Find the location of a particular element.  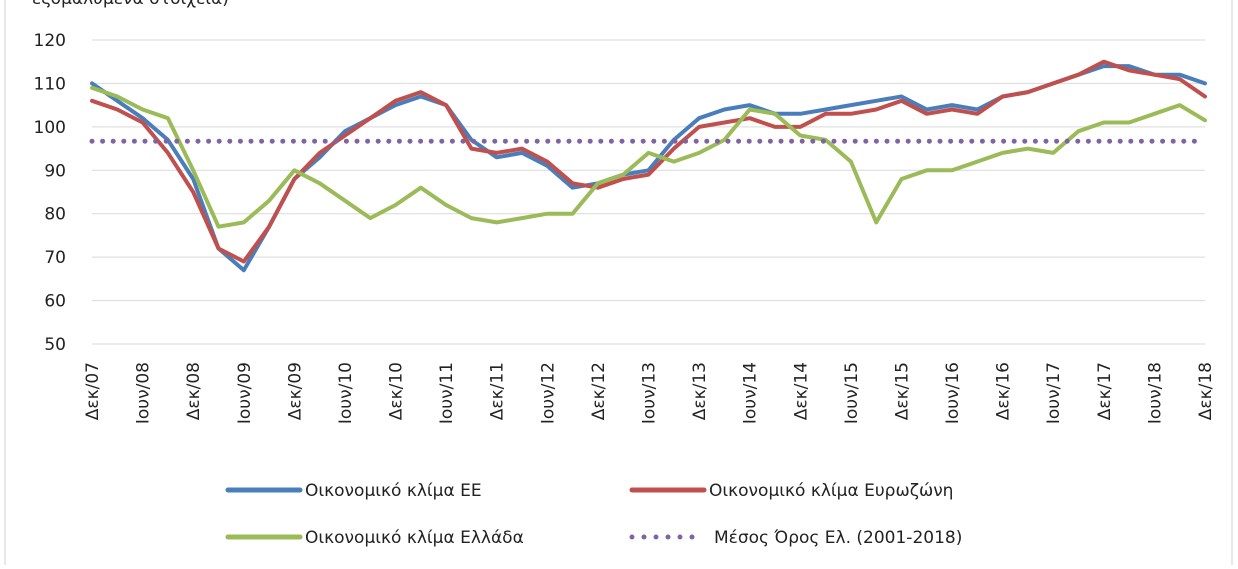

legend-label: Οικονομικό κλίμα Ευρωζώνη is located at coordinates (831, 491).